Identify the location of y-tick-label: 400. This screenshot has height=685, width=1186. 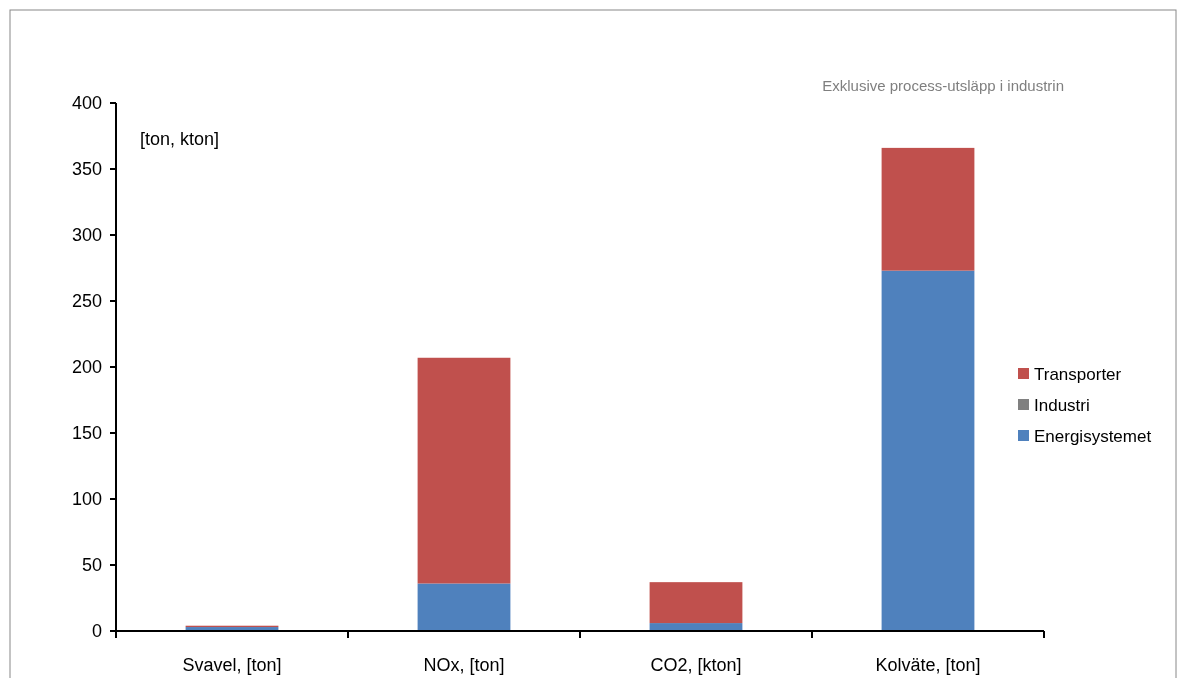
(86, 103).